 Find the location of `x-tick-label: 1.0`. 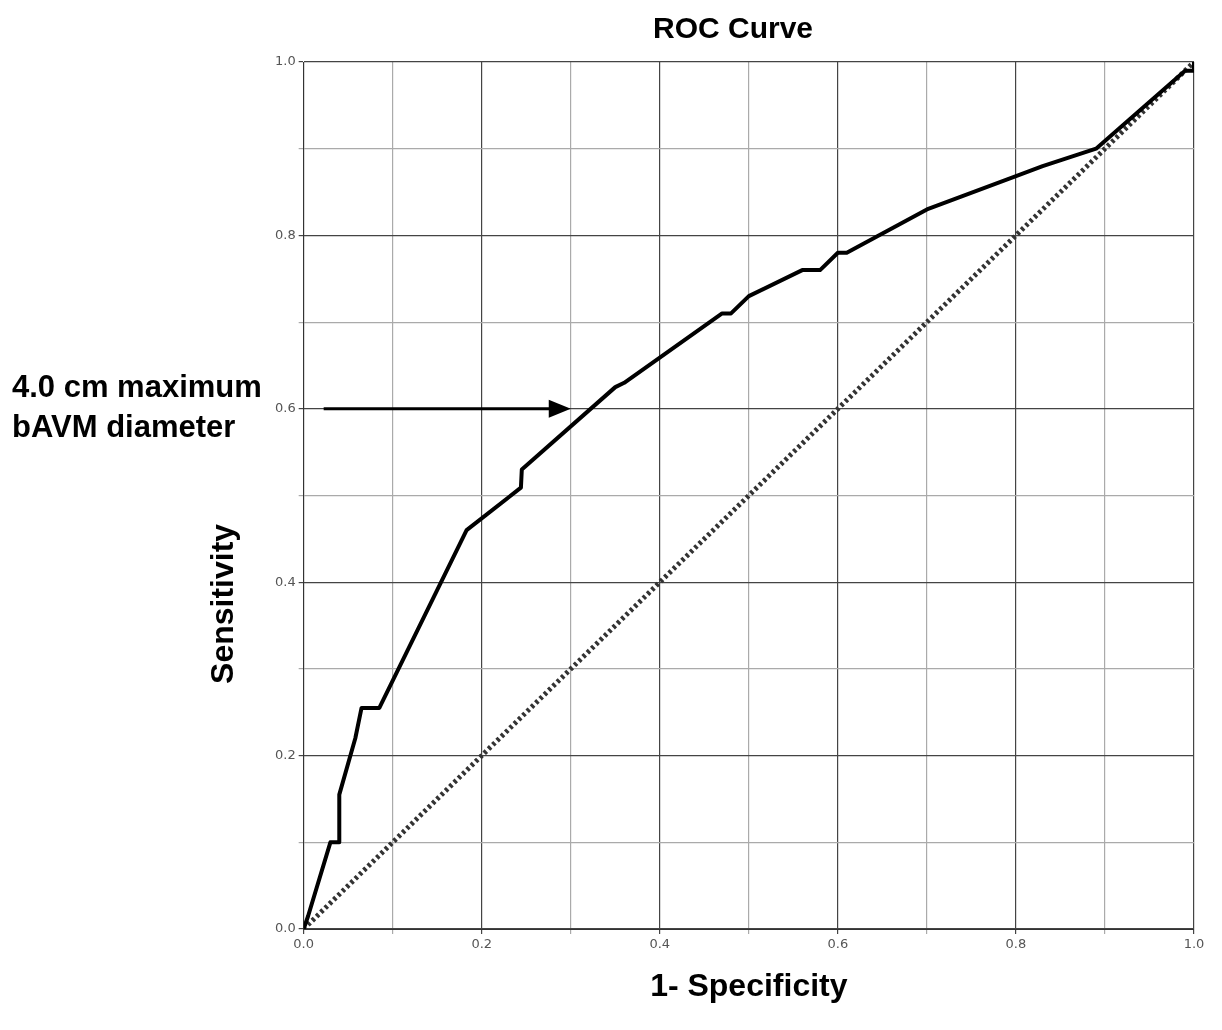

x-tick-label: 1.0 is located at coordinates (1194, 944).